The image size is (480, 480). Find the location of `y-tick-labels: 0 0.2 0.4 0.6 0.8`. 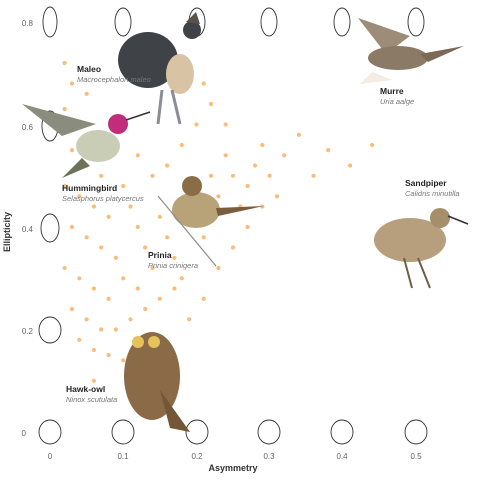

y-tick-labels: 0 0.2 0.4 0.6 0.8 is located at coordinates (28, 228).